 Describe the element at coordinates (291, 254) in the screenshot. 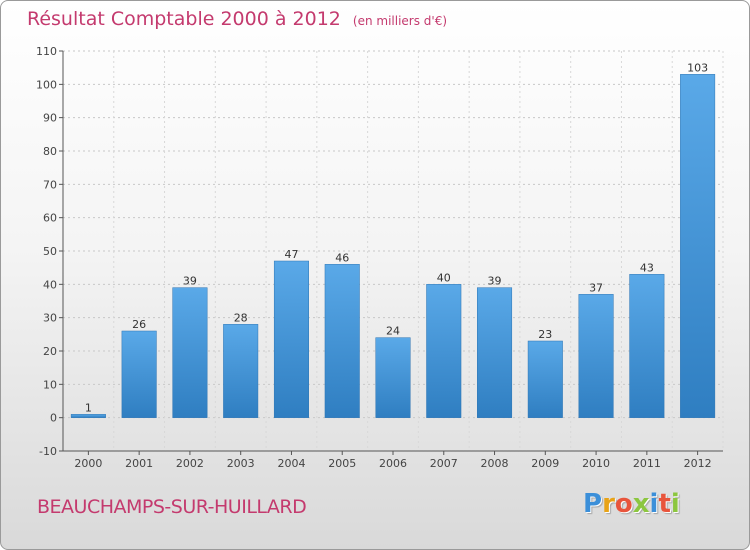

I see `data-label: 47` at that location.